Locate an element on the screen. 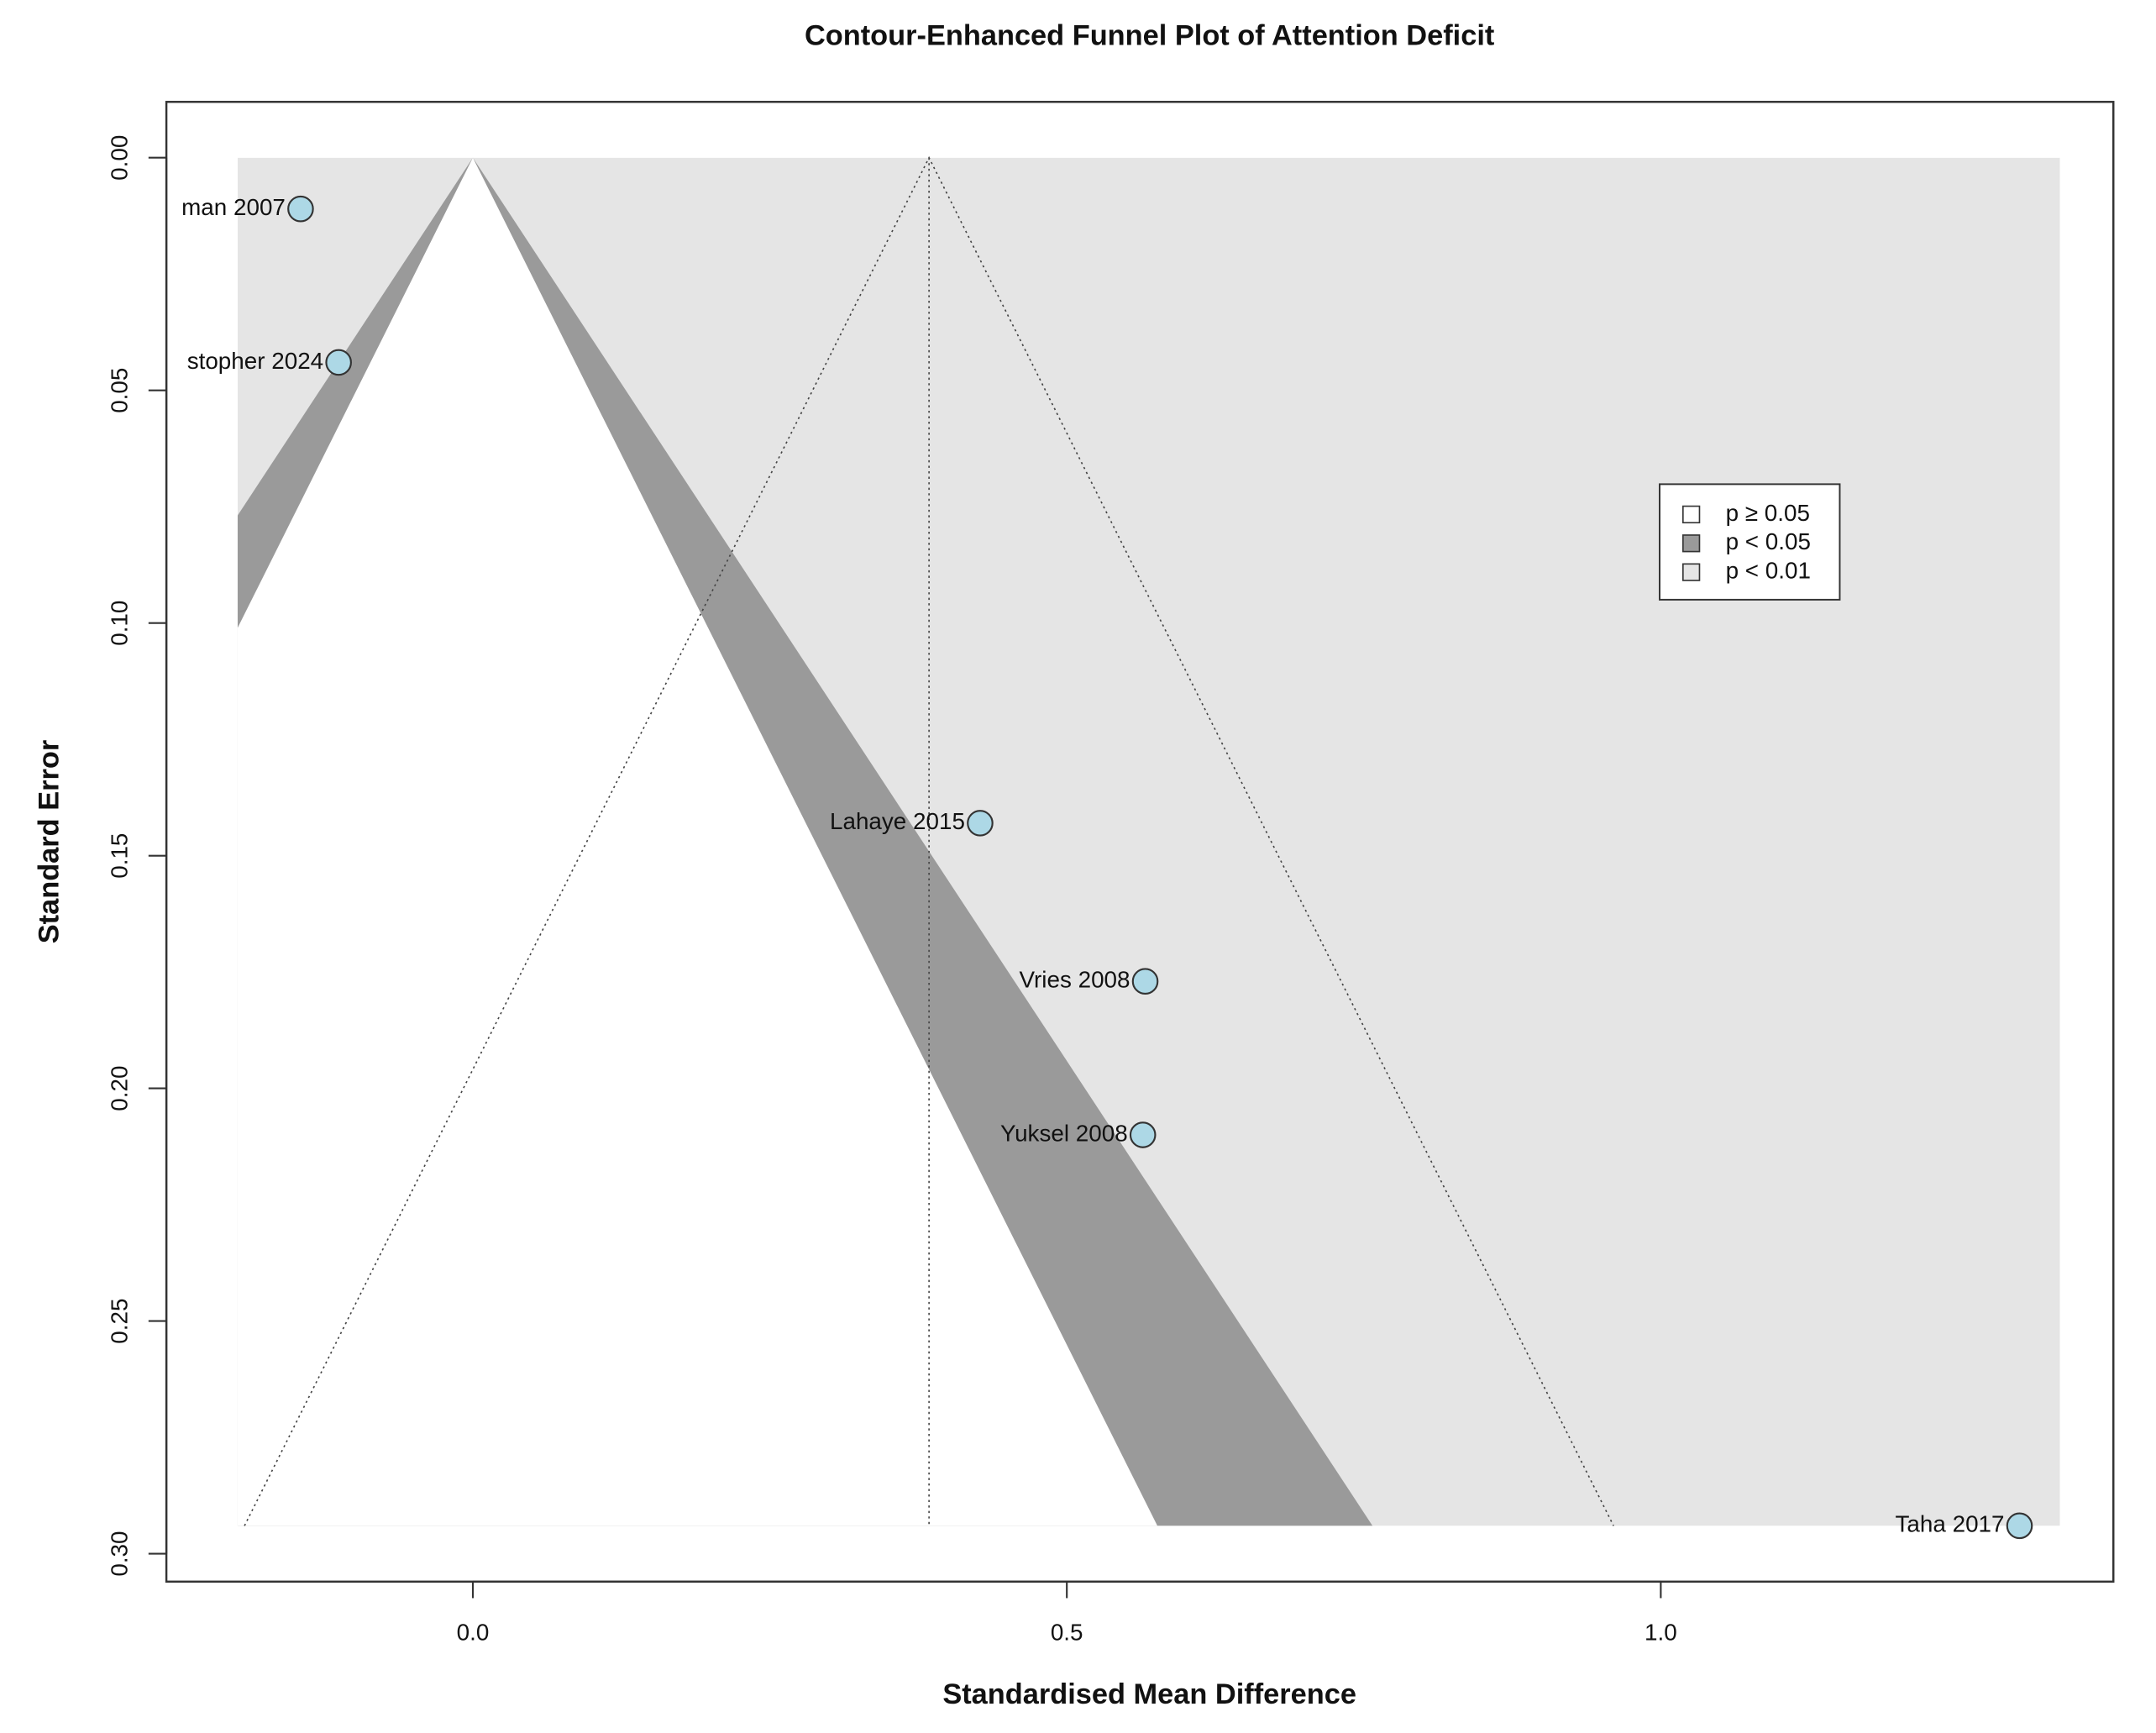 The image size is (2156, 1733). point-label: Lahaye 2015 is located at coordinates (897, 821).